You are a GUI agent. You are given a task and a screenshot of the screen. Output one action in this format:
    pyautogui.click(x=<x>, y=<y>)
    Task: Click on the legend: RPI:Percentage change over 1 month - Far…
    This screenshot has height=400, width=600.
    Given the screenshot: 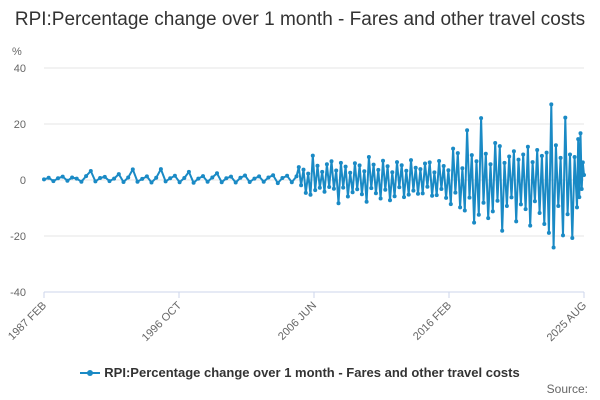 What is the action you would take?
    pyautogui.click(x=300, y=372)
    